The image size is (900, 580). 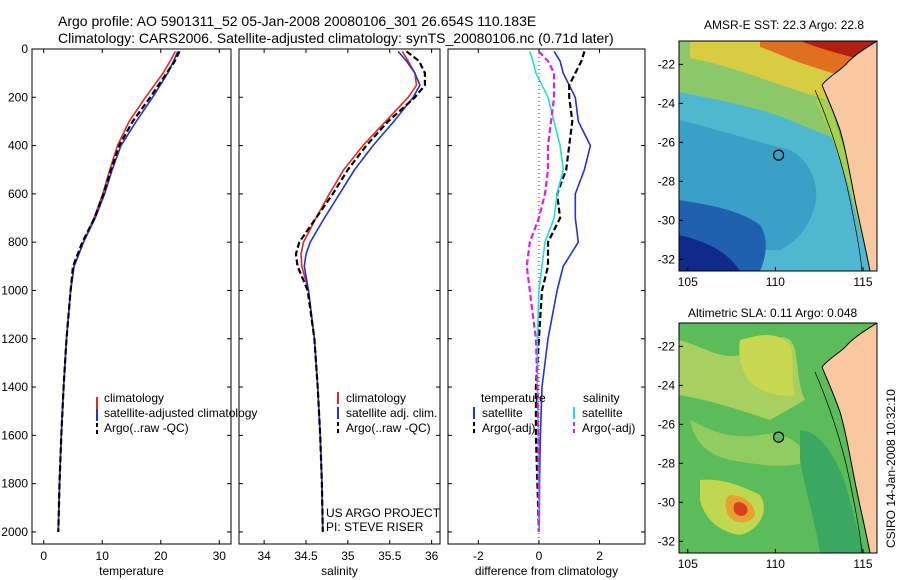 What do you see at coordinates (546, 571) in the screenshot?
I see `x-axis-label: difference from climatology` at bounding box center [546, 571].